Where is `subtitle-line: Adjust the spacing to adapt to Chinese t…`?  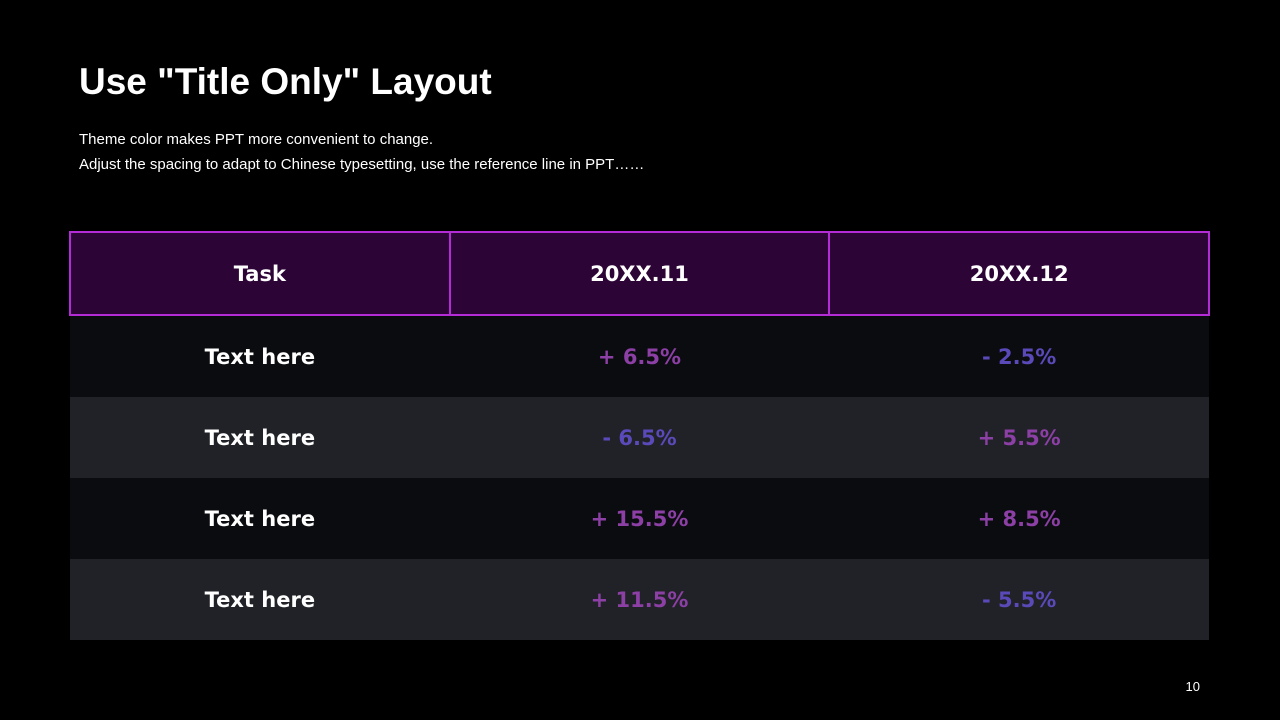
subtitle-line: Adjust the spacing to adapt to Chinese t… is located at coordinates (362, 164).